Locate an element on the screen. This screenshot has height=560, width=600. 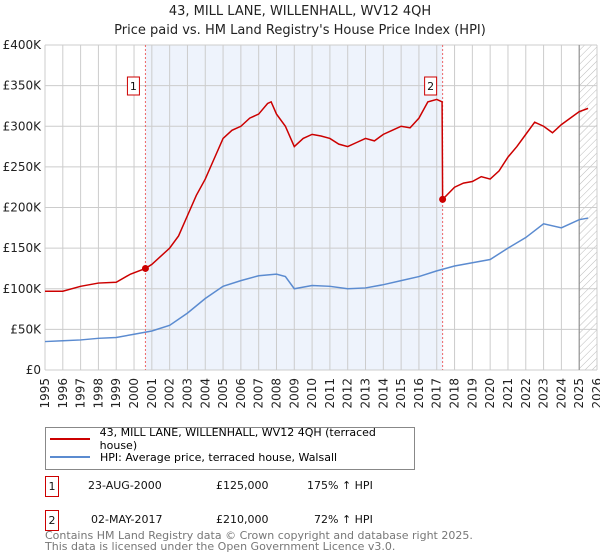
x-tick-label: 2025 is located at coordinates (579, 393).